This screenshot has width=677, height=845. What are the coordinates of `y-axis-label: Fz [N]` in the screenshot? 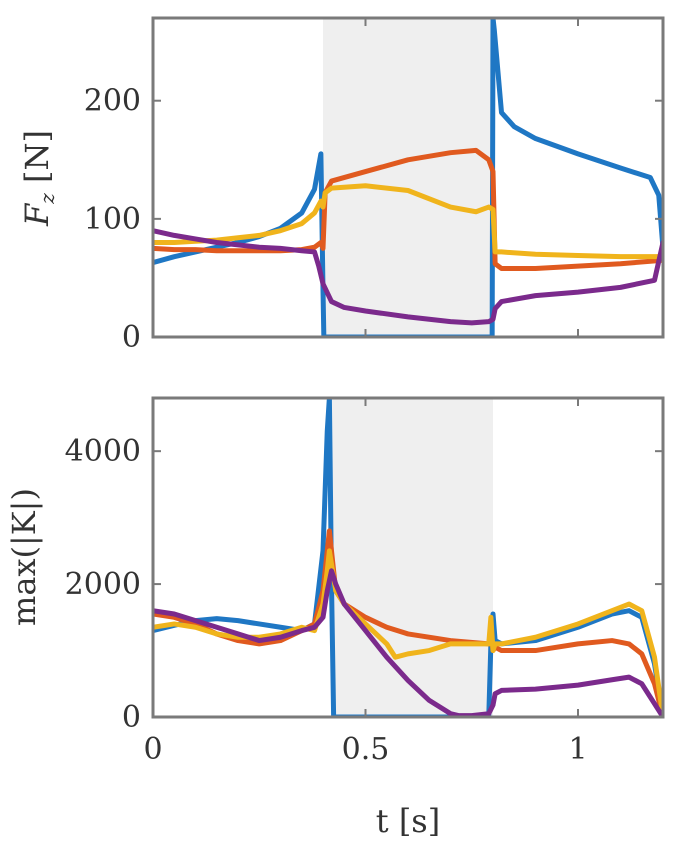 It's located at (38, 178).